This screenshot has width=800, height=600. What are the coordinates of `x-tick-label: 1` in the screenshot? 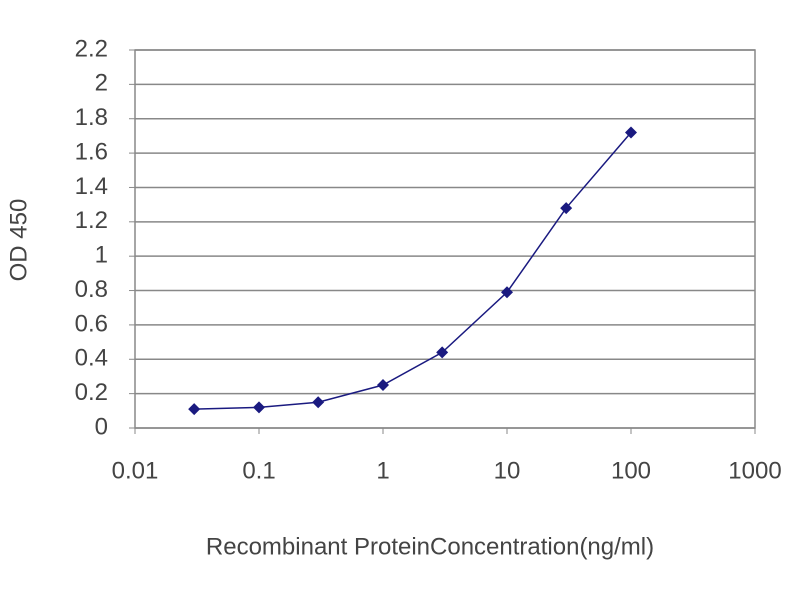 It's located at (382, 470).